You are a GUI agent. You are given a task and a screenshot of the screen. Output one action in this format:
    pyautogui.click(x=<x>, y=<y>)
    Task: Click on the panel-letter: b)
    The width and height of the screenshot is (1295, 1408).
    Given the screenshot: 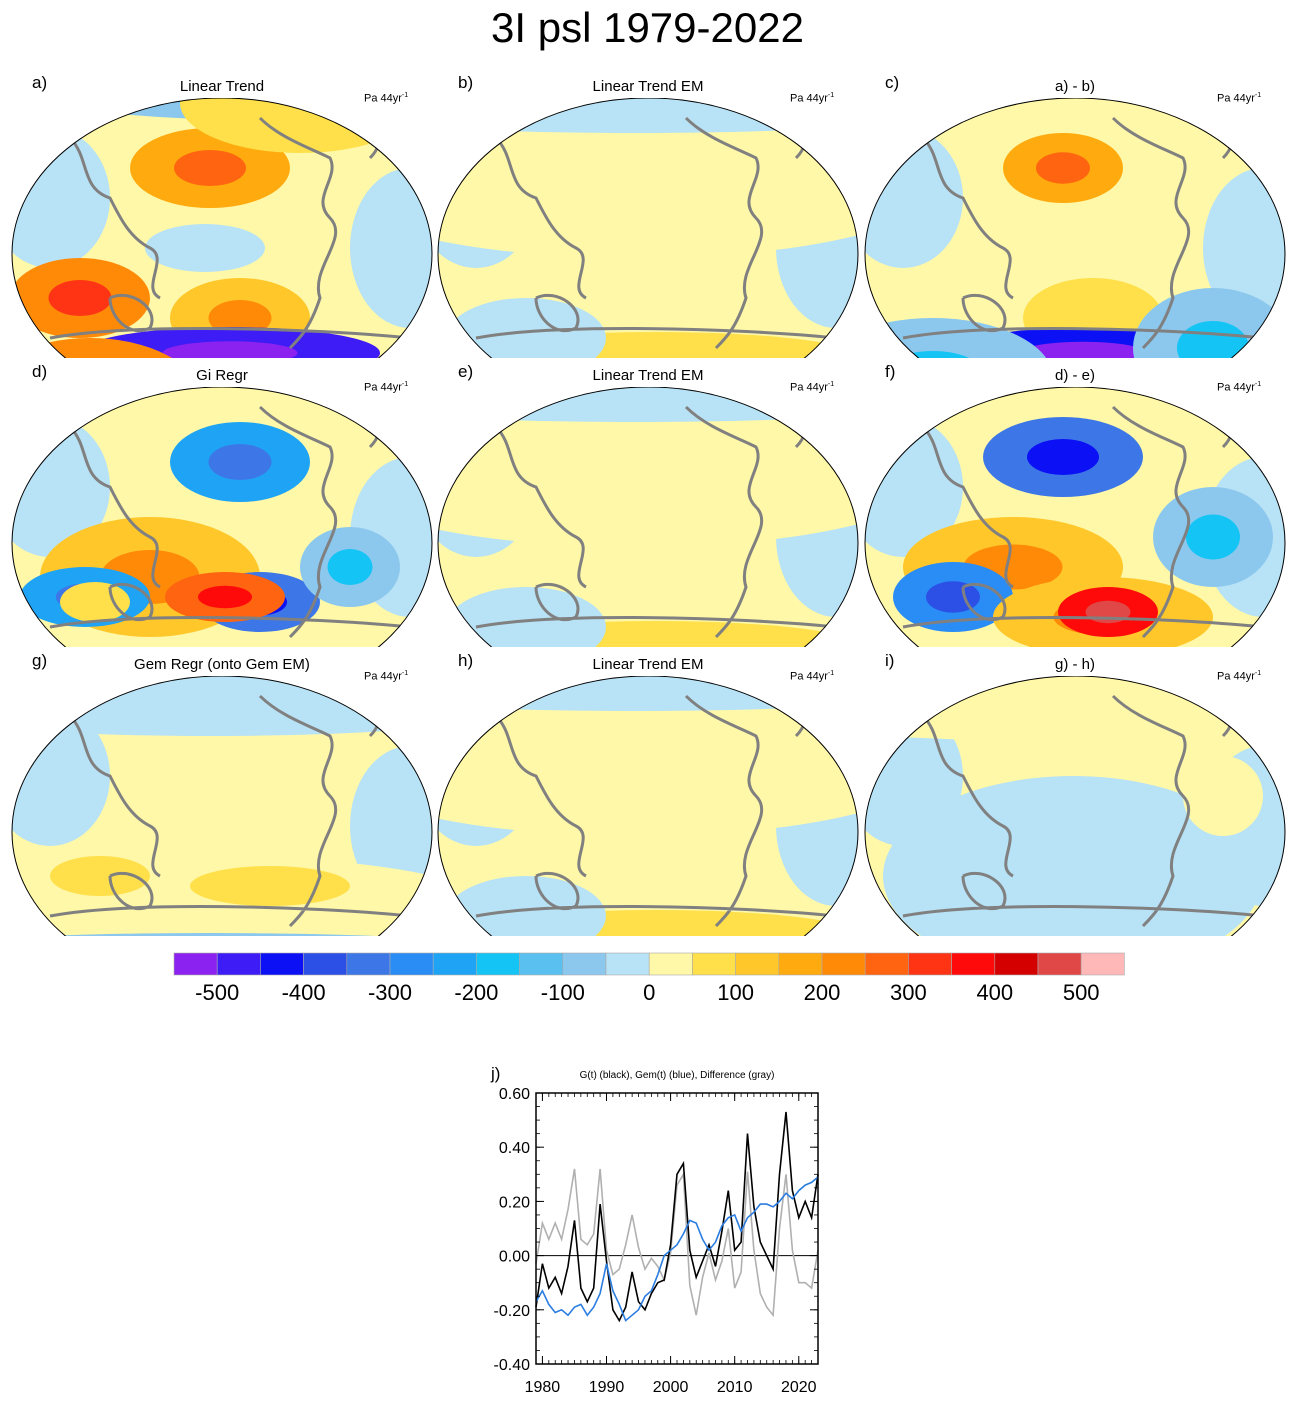 What is the action you would take?
    pyautogui.click(x=466, y=82)
    